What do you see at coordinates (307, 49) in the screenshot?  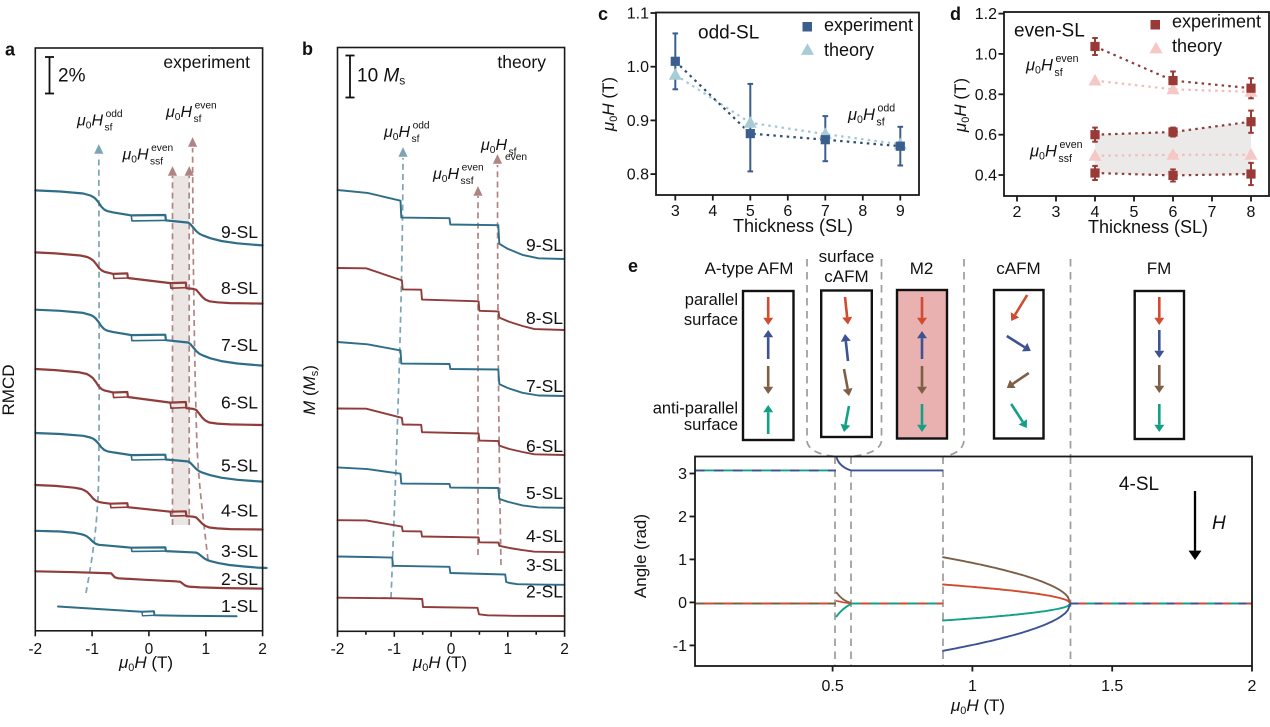 I see `svg-text: b` at bounding box center [307, 49].